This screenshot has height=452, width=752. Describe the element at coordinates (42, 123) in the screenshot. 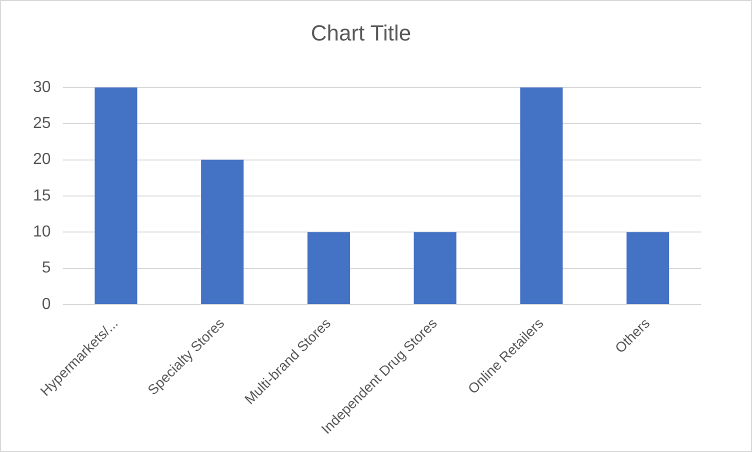

I see `y-tick-label: 25` at that location.